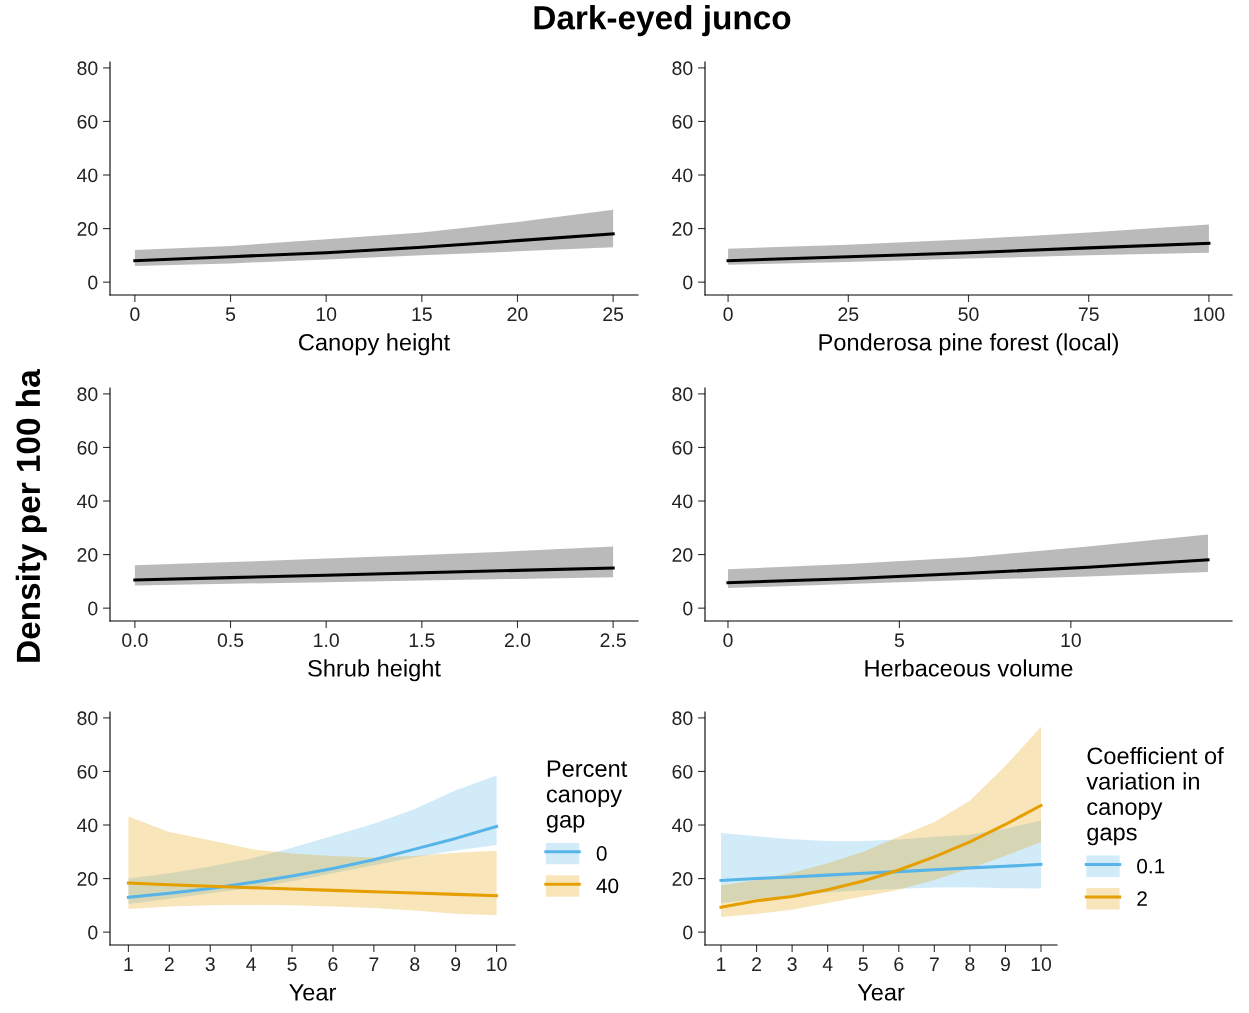  Describe the element at coordinates (969, 668) in the screenshot. I see `x-axis-title: Herbaceous volume` at that location.